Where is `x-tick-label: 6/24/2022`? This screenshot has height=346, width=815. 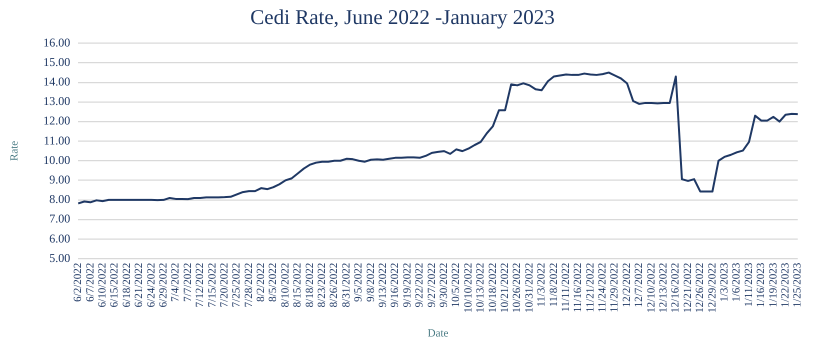
x-tick-label: 6/24/2022 is located at coordinates (151, 285).